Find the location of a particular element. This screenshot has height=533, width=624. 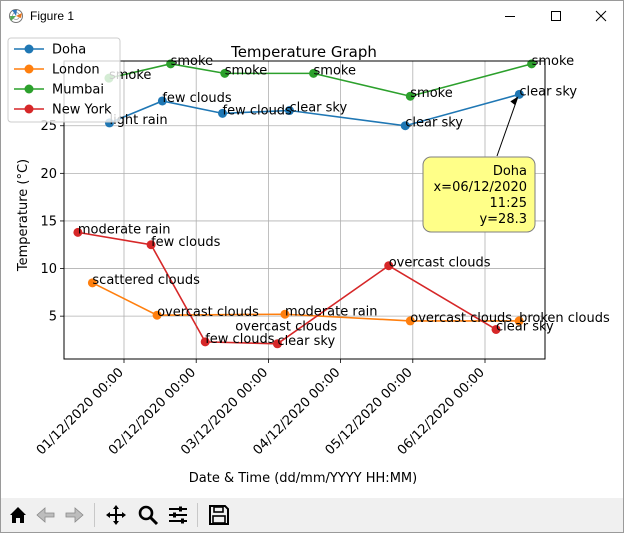

zoom-icon is located at coordinates (148, 515).